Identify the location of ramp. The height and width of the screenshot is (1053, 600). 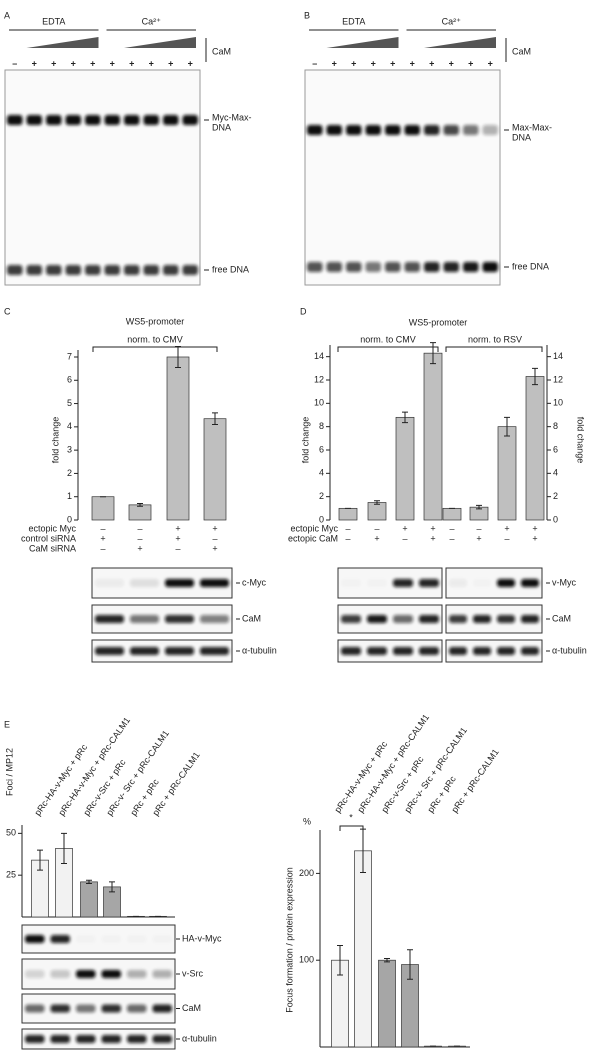
(460, 42).